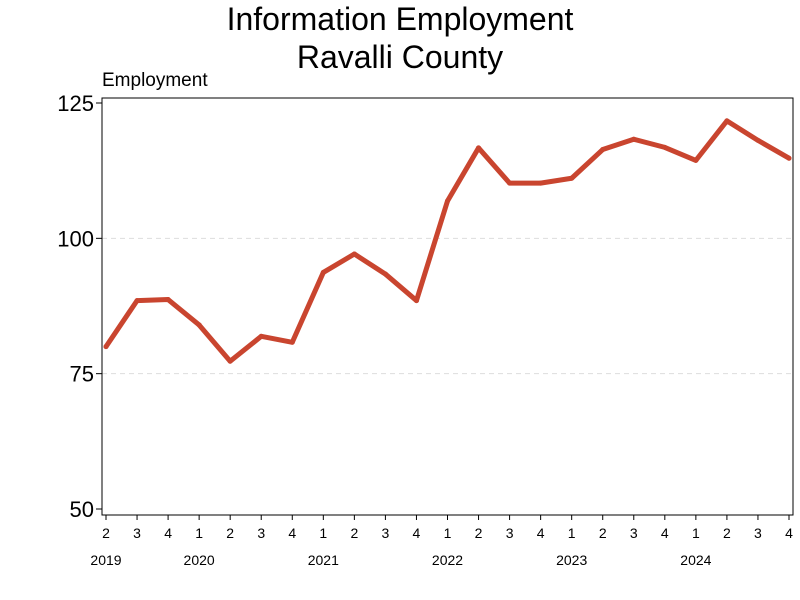 The width and height of the screenshot is (800, 600). What do you see at coordinates (75, 238) in the screenshot?
I see `y-tick-label: 100` at bounding box center [75, 238].